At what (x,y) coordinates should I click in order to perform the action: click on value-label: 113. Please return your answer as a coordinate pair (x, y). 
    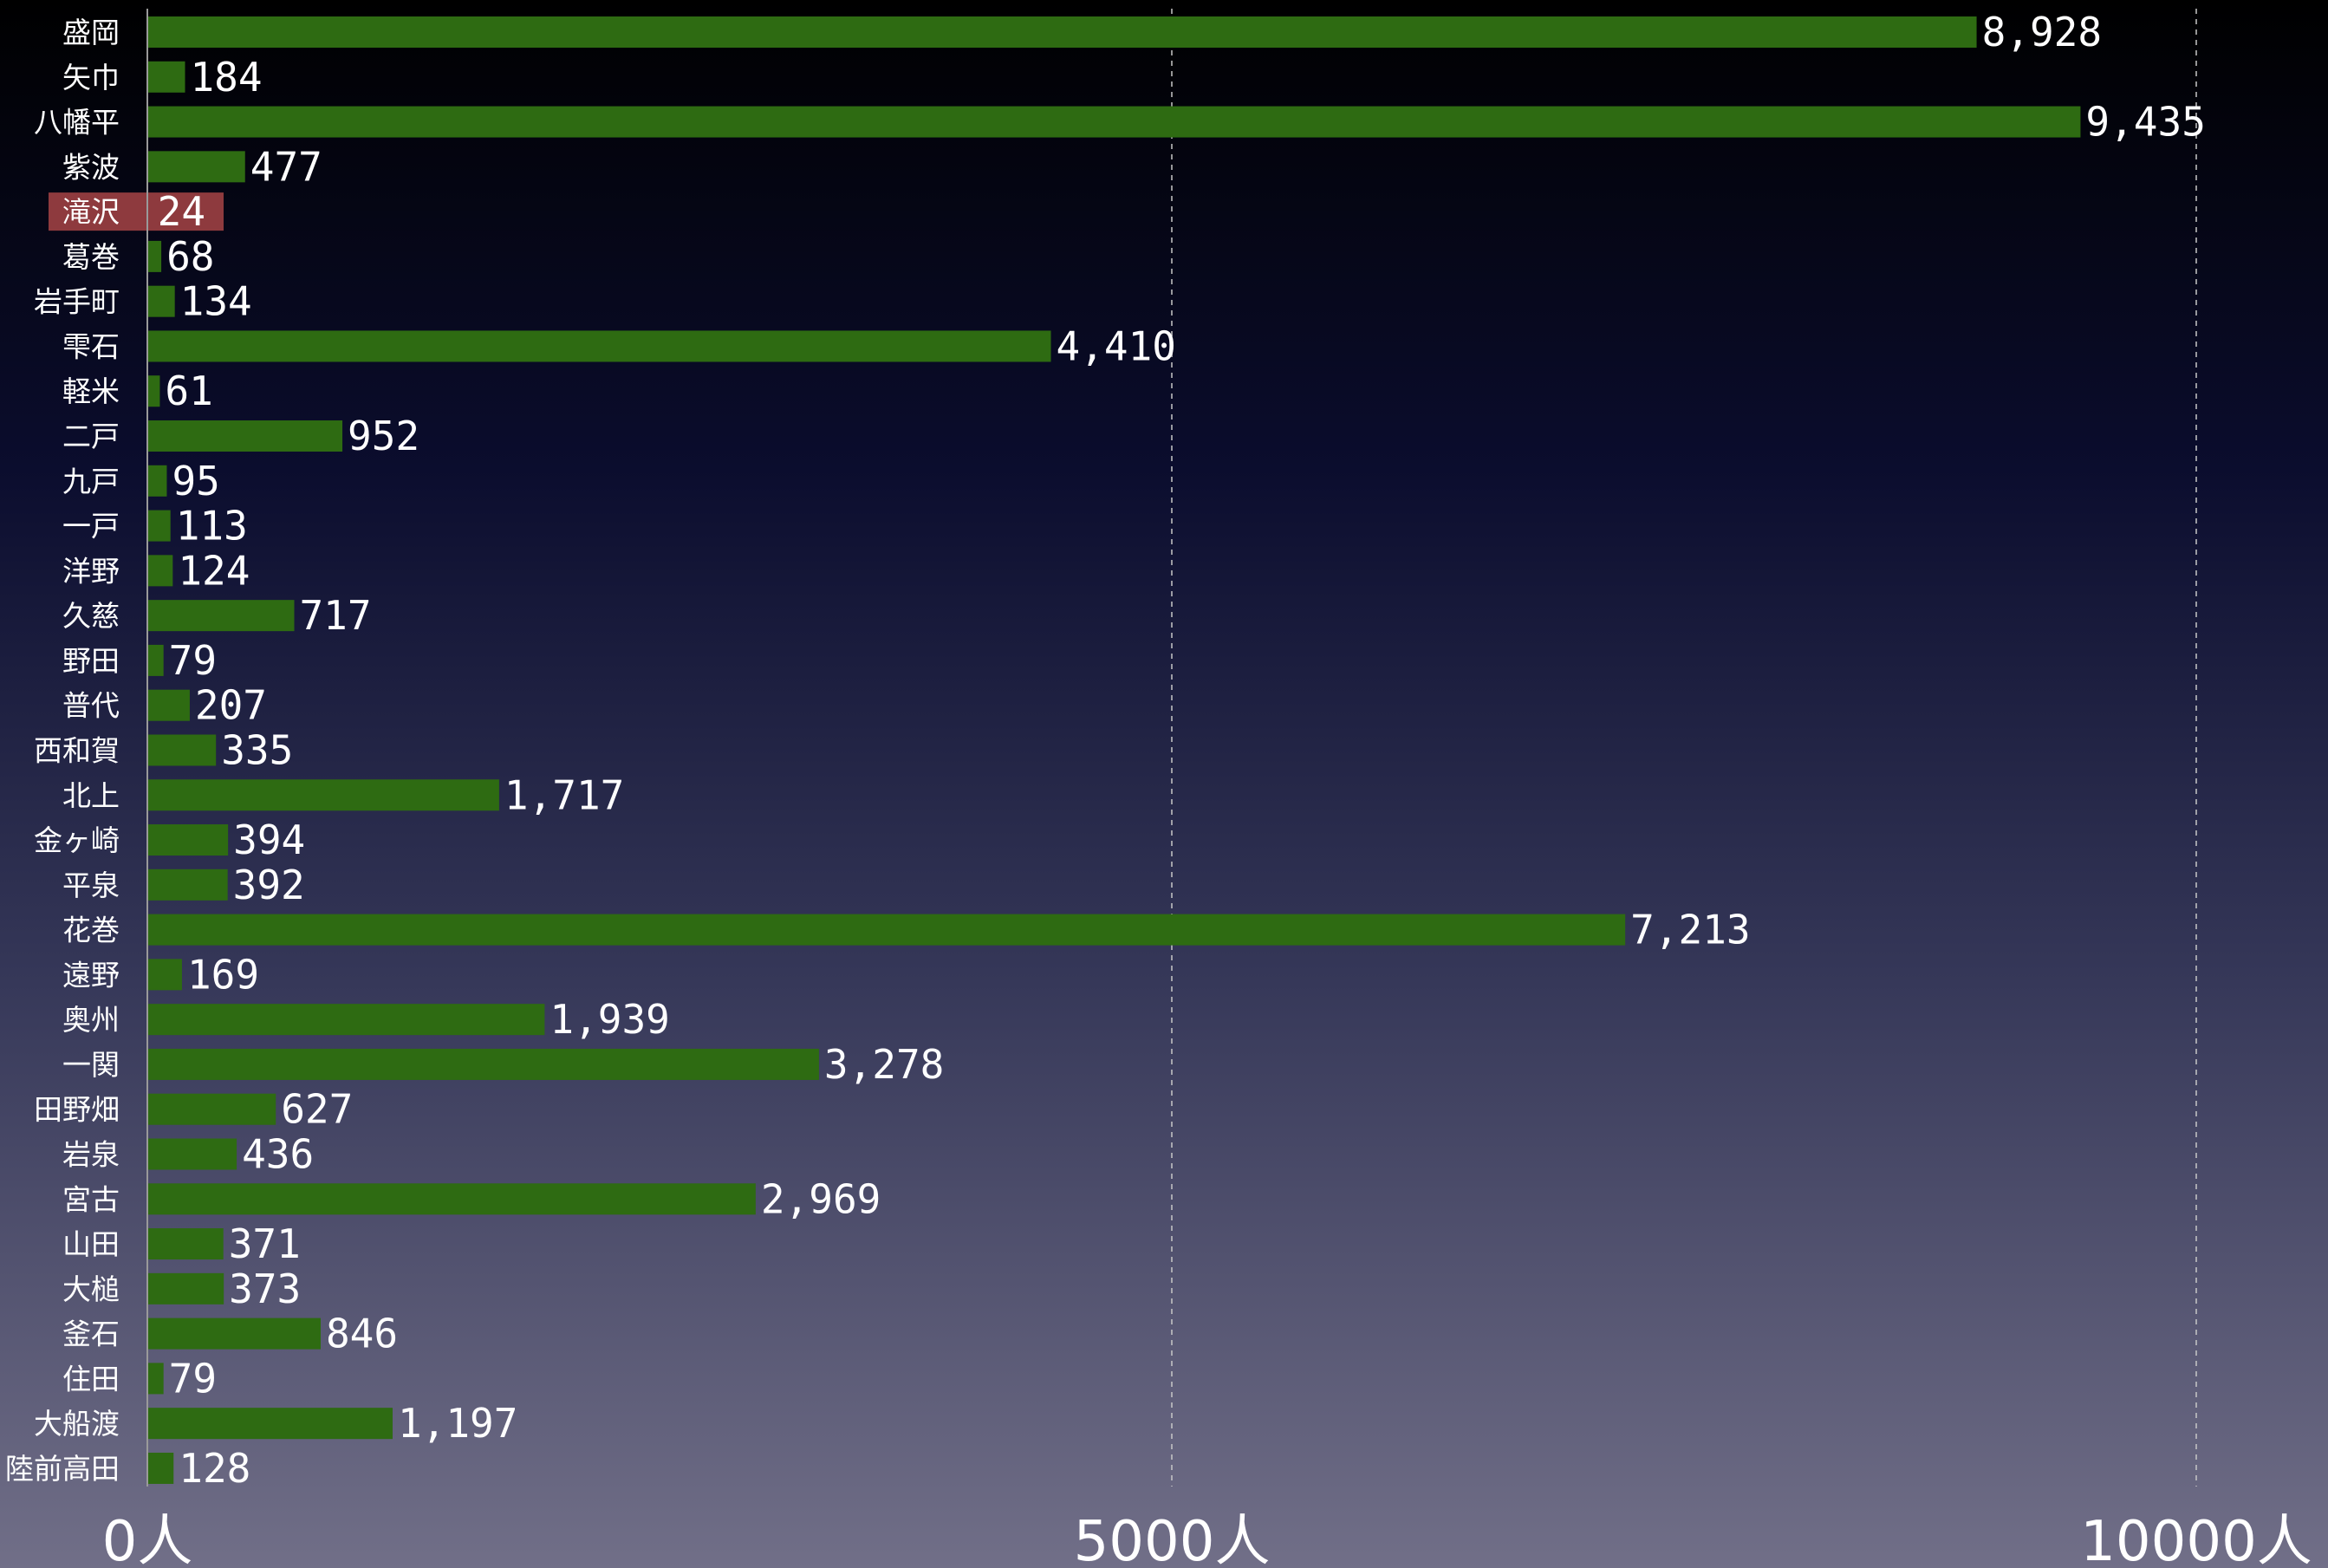
    Looking at the image, I should click on (212, 526).